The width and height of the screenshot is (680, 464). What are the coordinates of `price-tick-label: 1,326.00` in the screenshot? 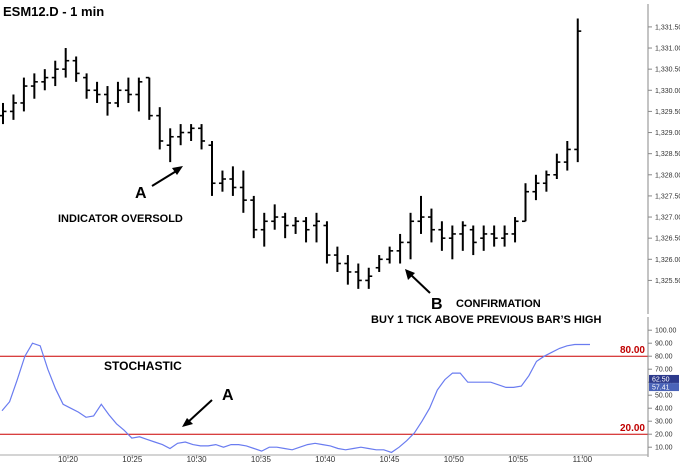 It's located at (667, 260).